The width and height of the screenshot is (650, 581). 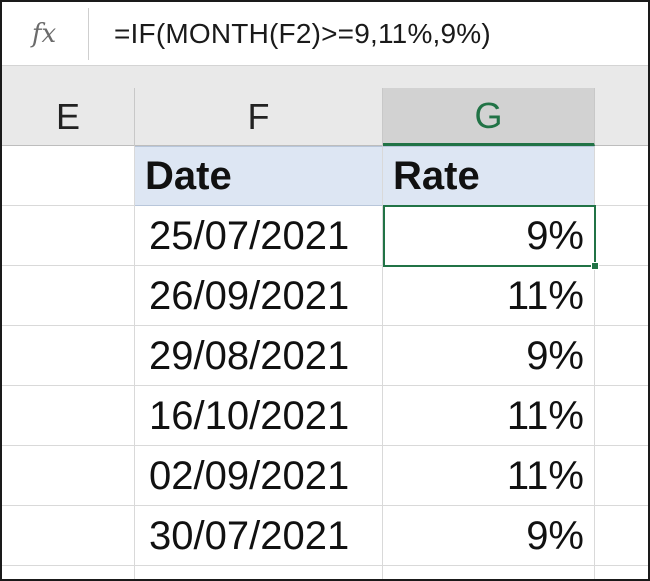 I want to click on table-row: 26/09/2021 11%, so click(x=325, y=296).